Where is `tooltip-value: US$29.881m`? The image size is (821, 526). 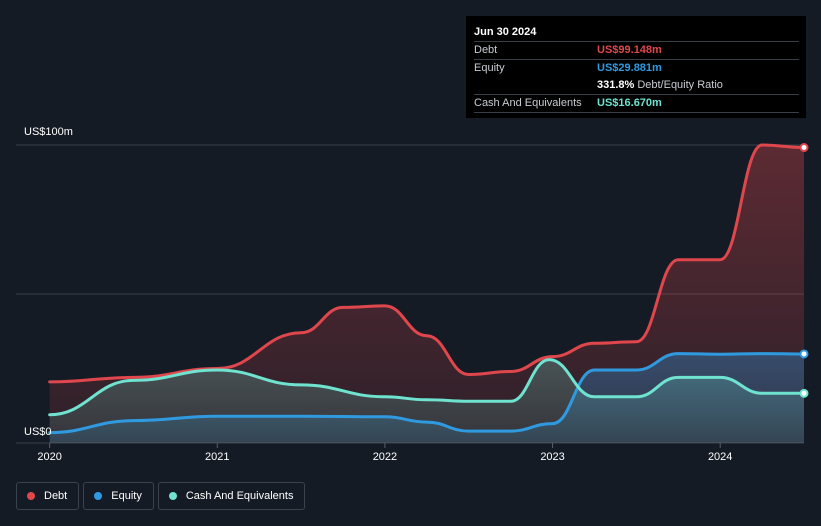
tooltip-value: US$29.881m is located at coordinates (629, 68).